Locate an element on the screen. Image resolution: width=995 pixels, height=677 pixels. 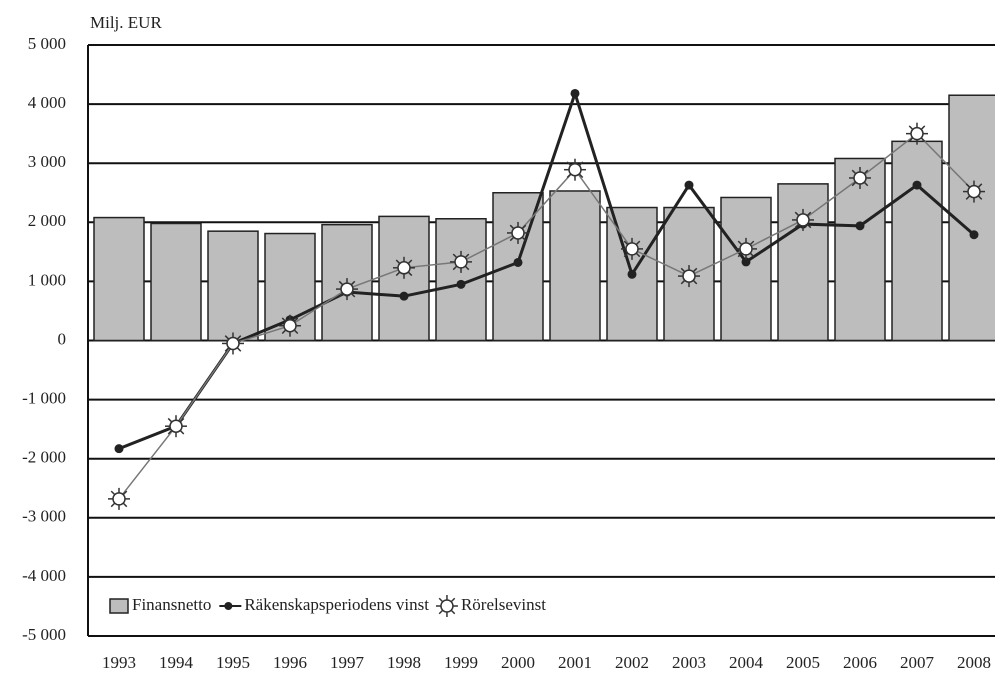
y-tick-label: -2 000 is located at coordinates (44, 457).